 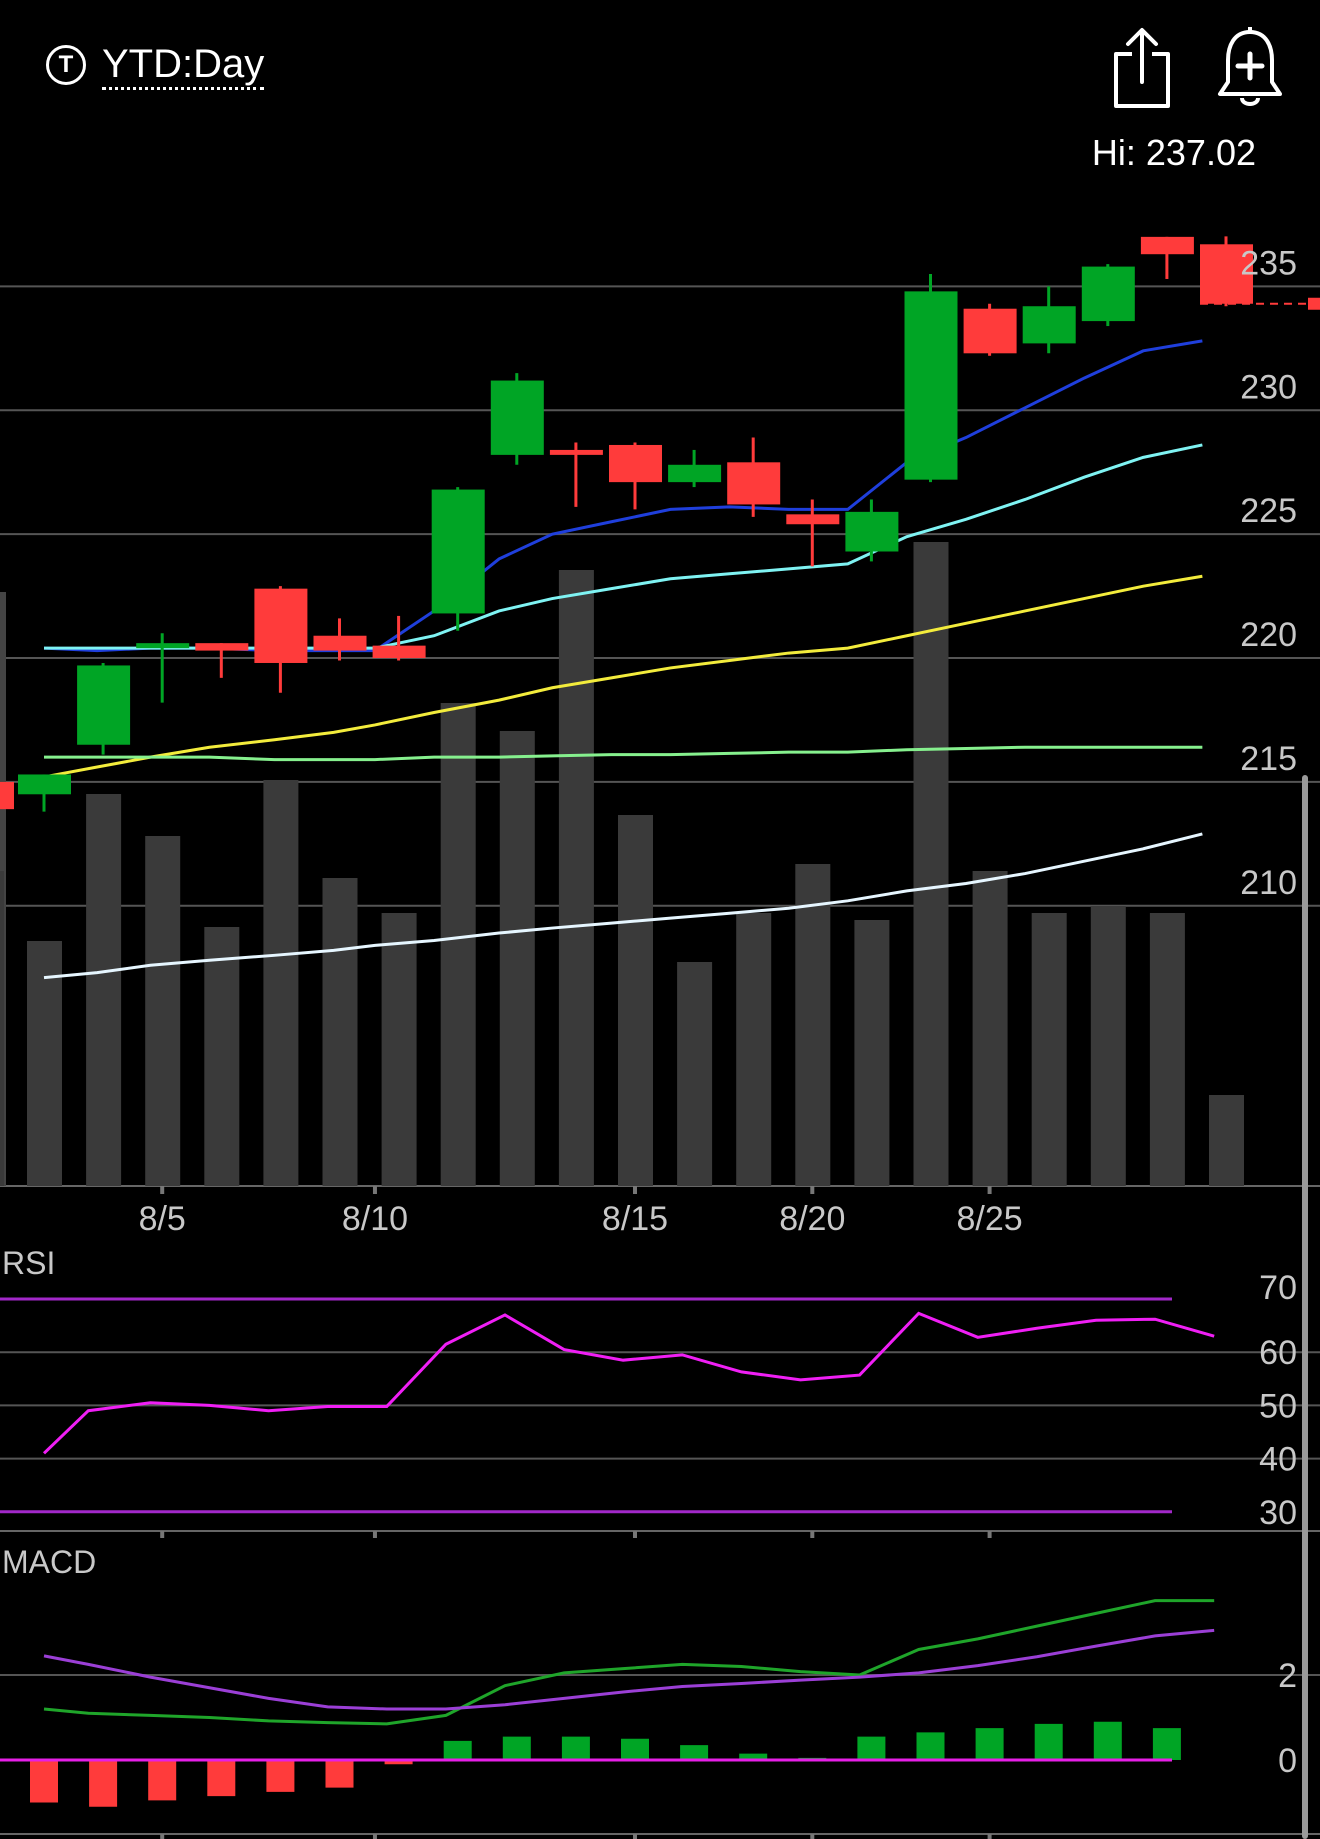 I want to click on price-tick-label: 235, so click(x=1268, y=263).